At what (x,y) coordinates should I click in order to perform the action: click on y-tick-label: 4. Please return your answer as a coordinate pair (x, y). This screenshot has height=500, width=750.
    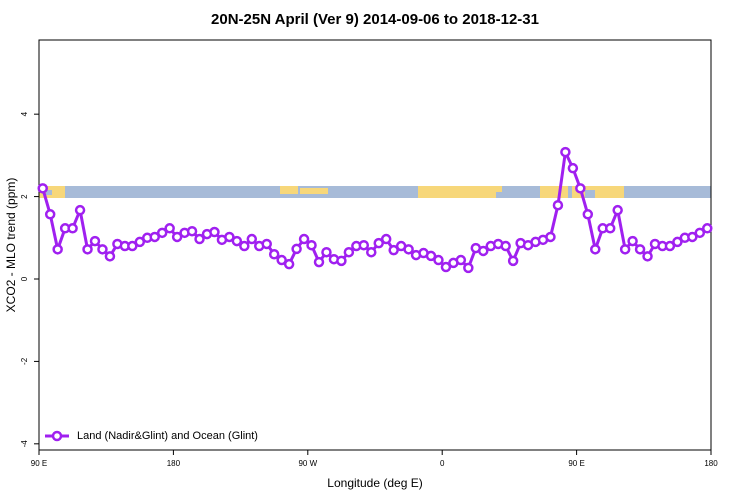
    Looking at the image, I should click on (24, 113).